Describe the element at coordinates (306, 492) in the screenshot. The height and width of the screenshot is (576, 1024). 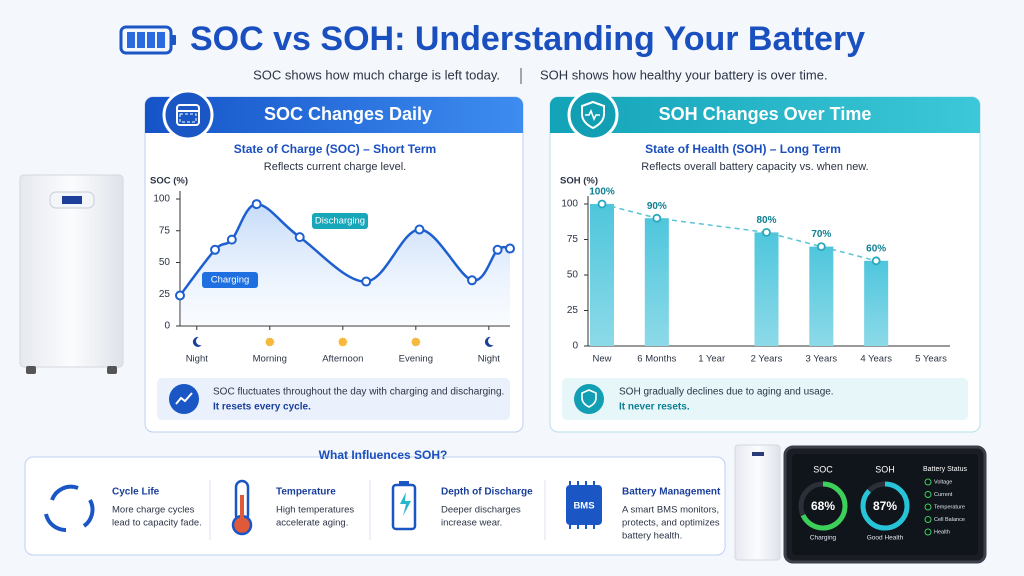
I see `influence-title: Temperature` at that location.